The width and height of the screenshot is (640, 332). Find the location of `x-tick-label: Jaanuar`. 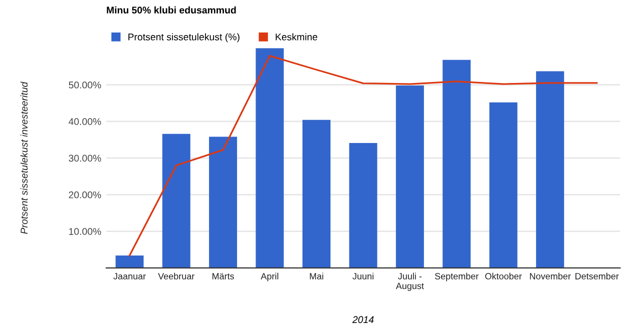

x-tick-label: Jaanuar is located at coordinates (129, 276).